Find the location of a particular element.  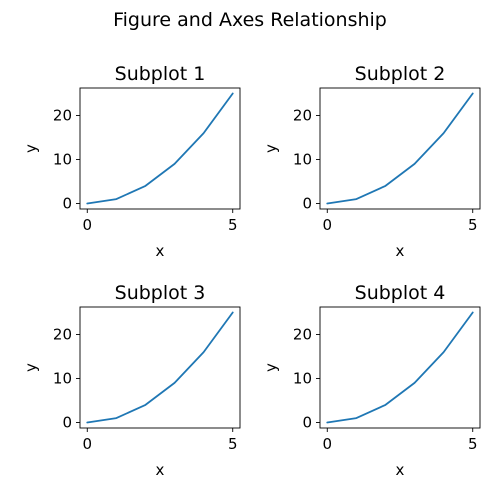

subplot-title: Subplot 4 is located at coordinates (400, 293).